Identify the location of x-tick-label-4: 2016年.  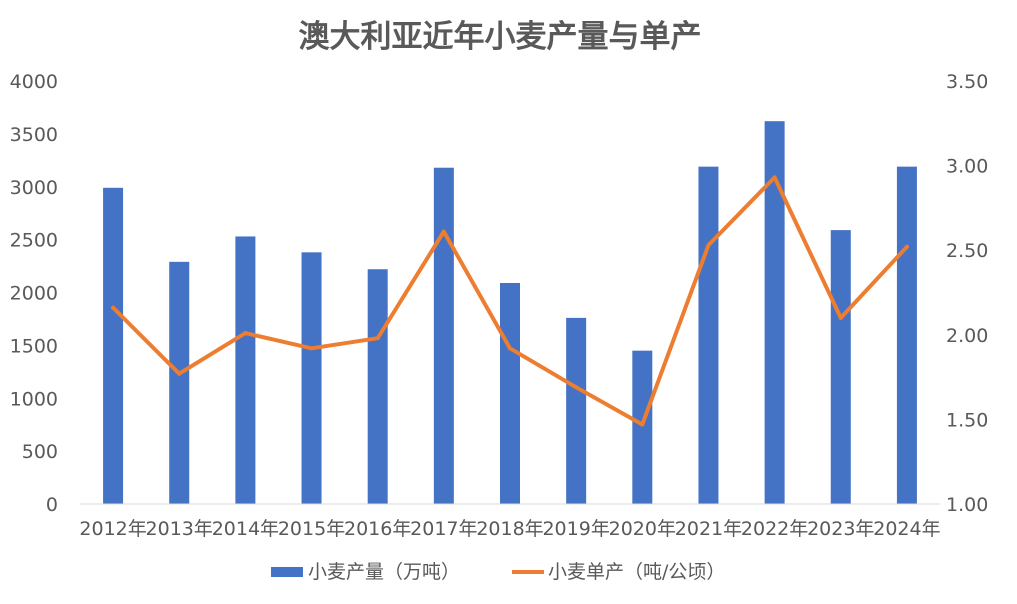
(377, 529).